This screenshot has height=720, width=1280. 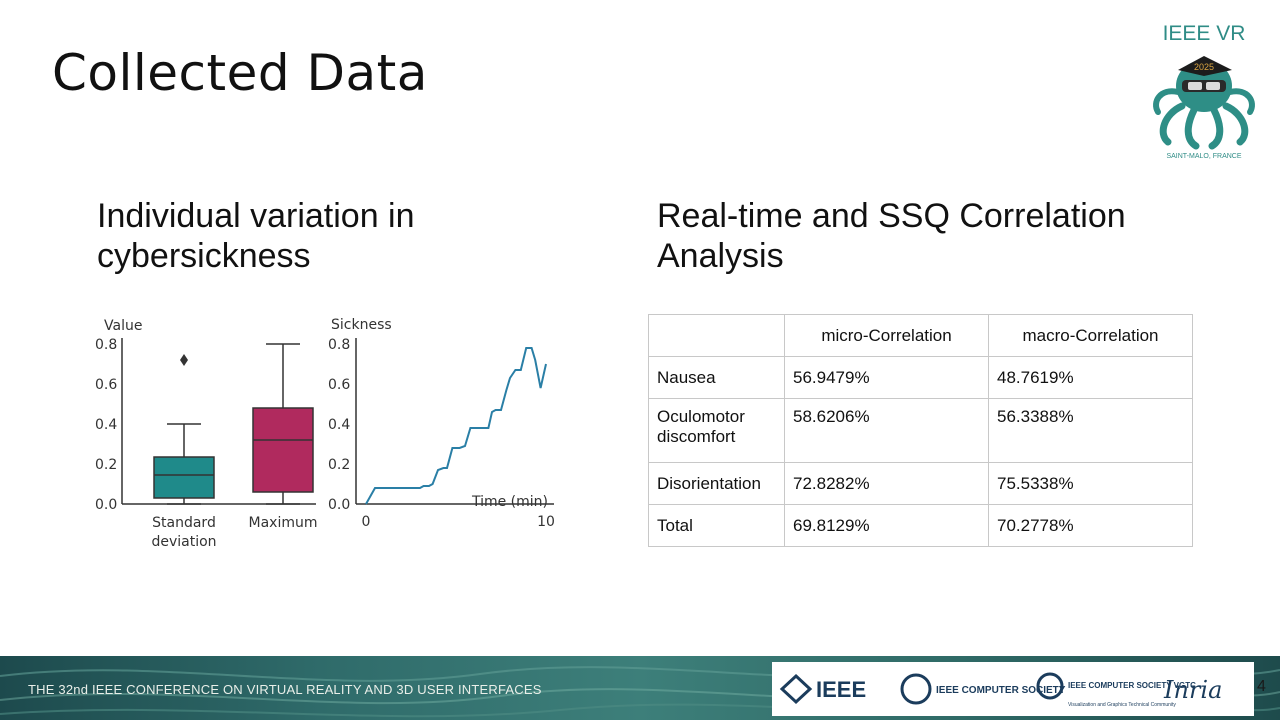 What do you see at coordinates (204, 256) in the screenshot?
I see `left-heading-line2: cybersickness` at bounding box center [204, 256].